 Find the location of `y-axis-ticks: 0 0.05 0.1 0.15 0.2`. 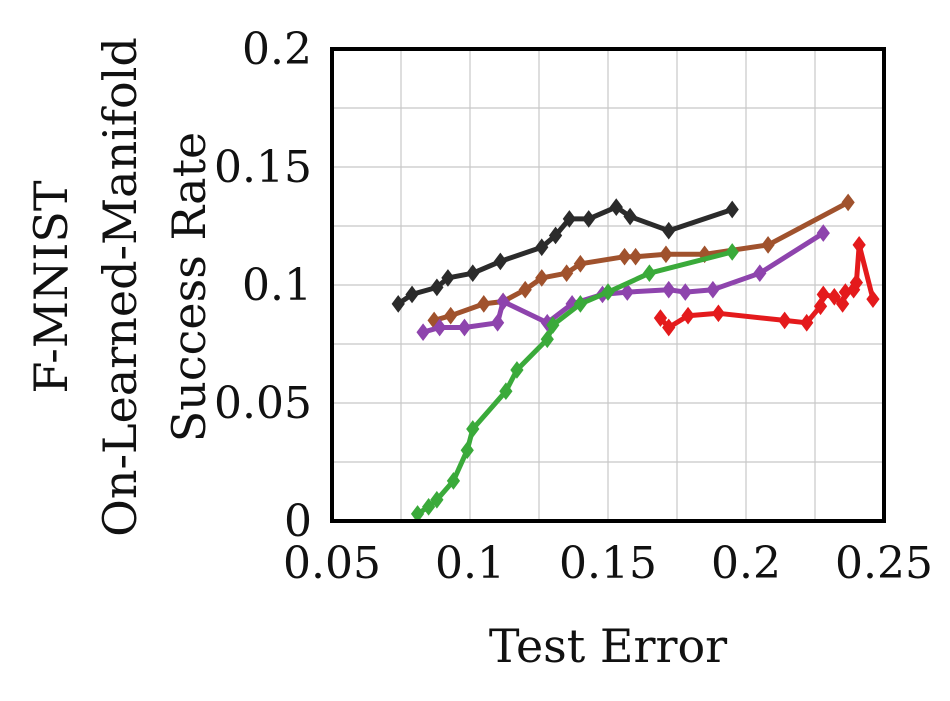

y-axis-ticks: 0 0.05 0.1 0.15 0.2 is located at coordinates (263, 285).